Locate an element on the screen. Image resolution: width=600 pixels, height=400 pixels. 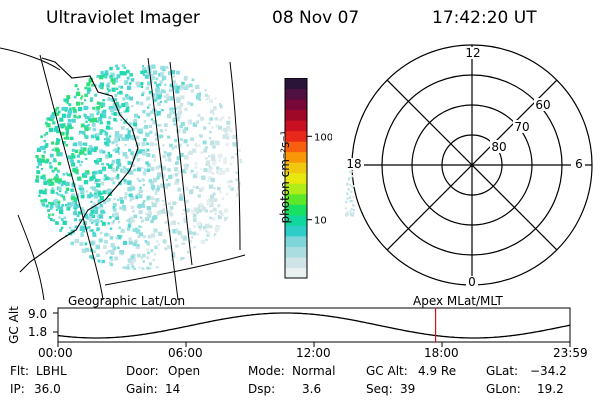
timeline-x-tick-1: 06:00 is located at coordinates (185, 353).